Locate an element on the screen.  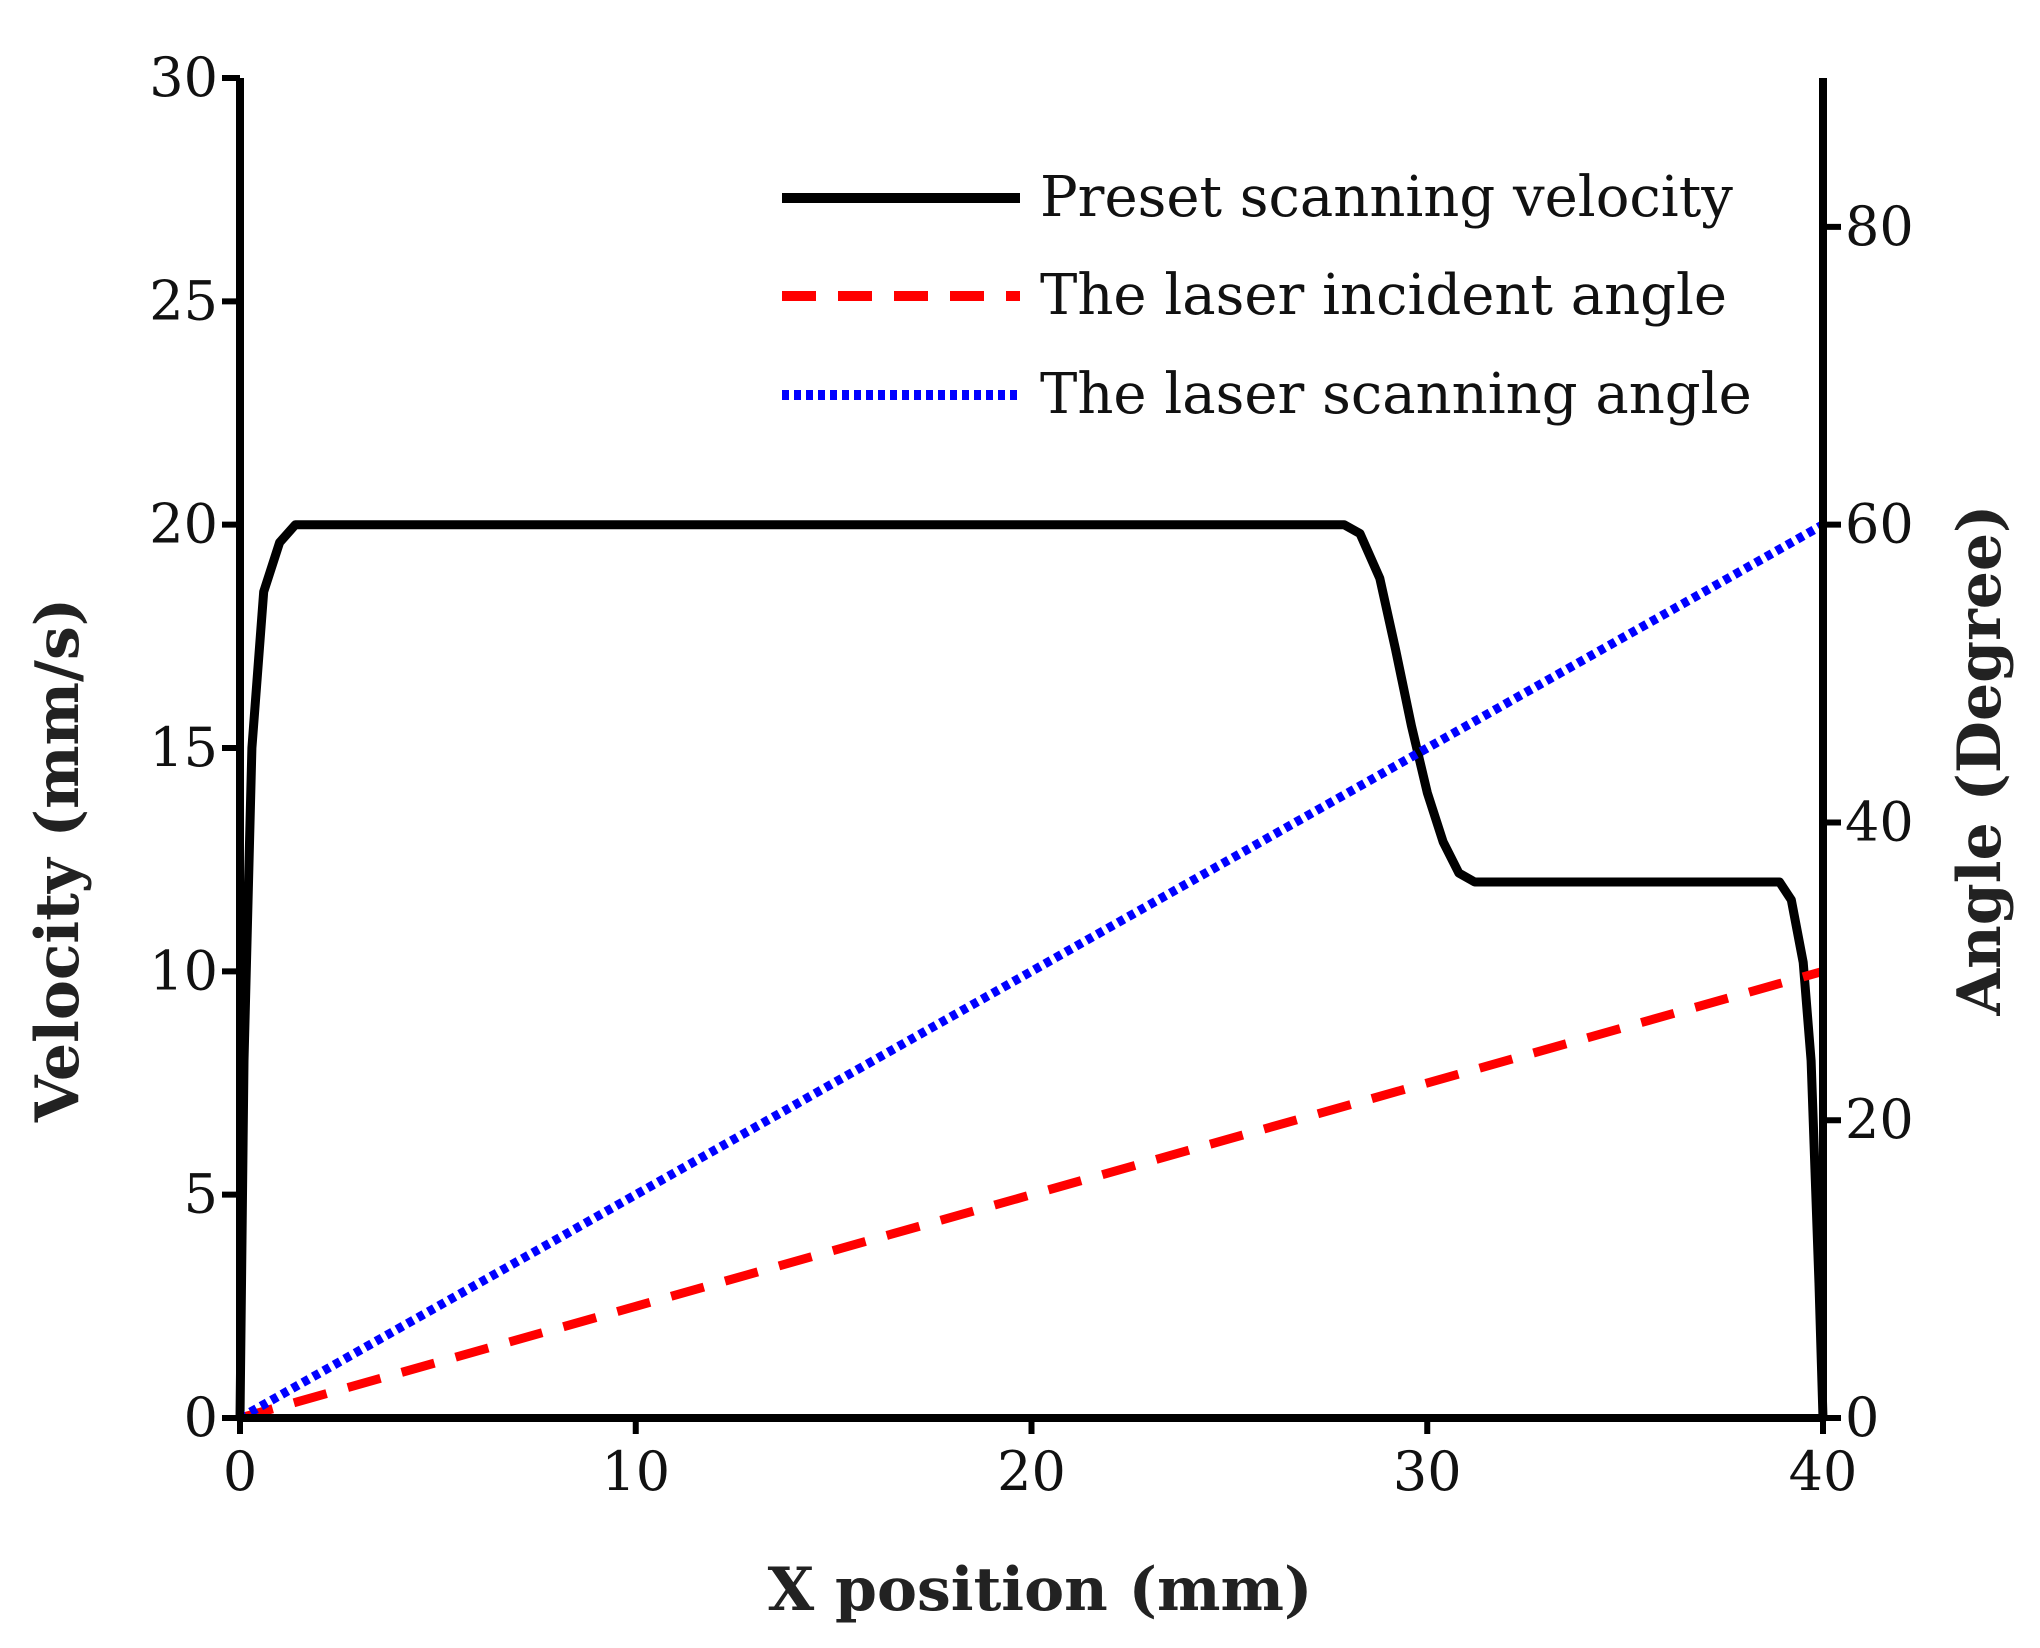
y-tick-label-left: 15 is located at coordinates (183, 747).